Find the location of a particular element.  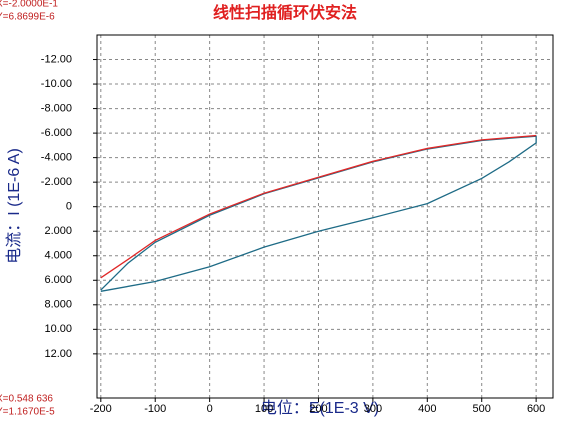

y-tick-label: -12.00 is located at coordinates (56, 59).